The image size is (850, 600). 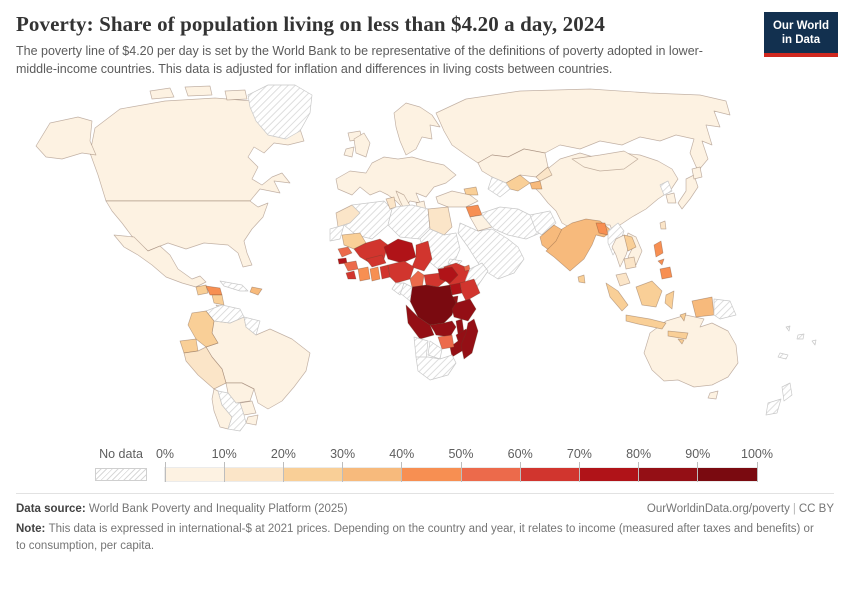 What do you see at coordinates (252, 420) in the screenshot?
I see `region-uruguay` at bounding box center [252, 420].